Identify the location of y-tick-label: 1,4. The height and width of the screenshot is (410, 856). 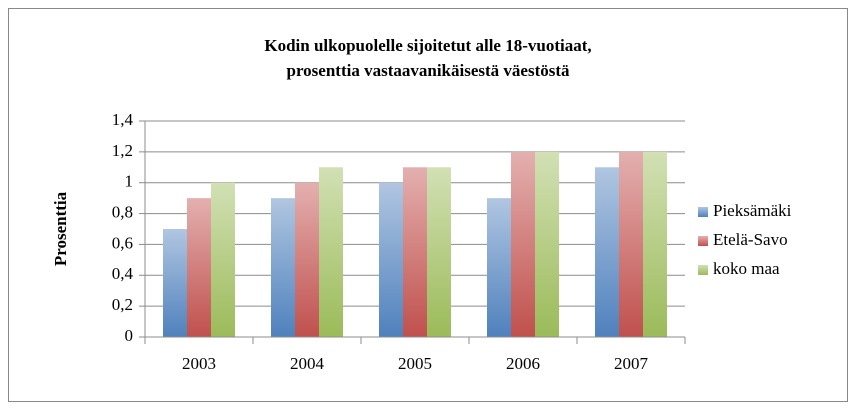
(123, 119).